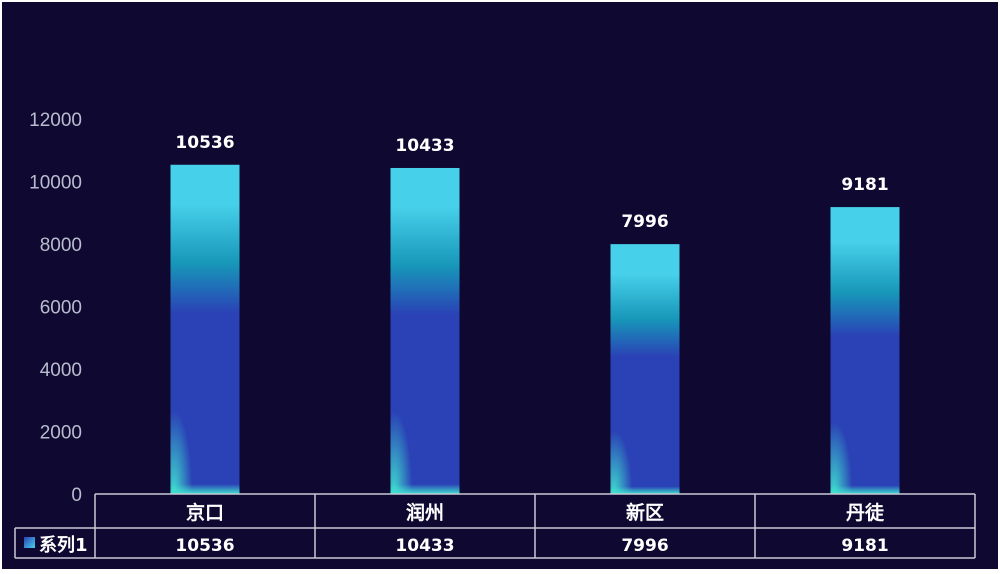  What do you see at coordinates (424, 146) in the screenshot?
I see `bar-data-label: 10433` at bounding box center [424, 146].